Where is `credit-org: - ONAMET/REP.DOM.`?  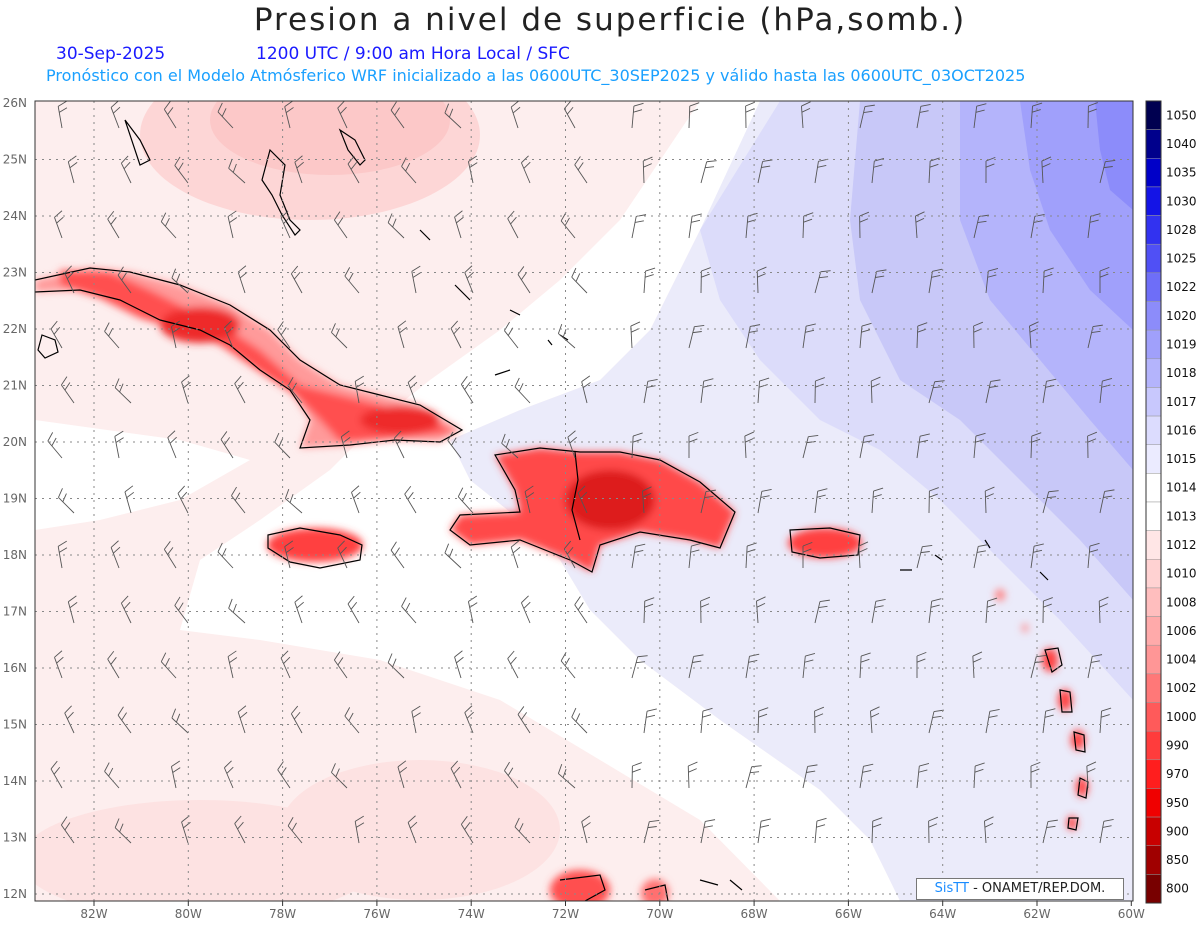
credit-org: - ONAMET/REP.DOM. is located at coordinates (1037, 888).